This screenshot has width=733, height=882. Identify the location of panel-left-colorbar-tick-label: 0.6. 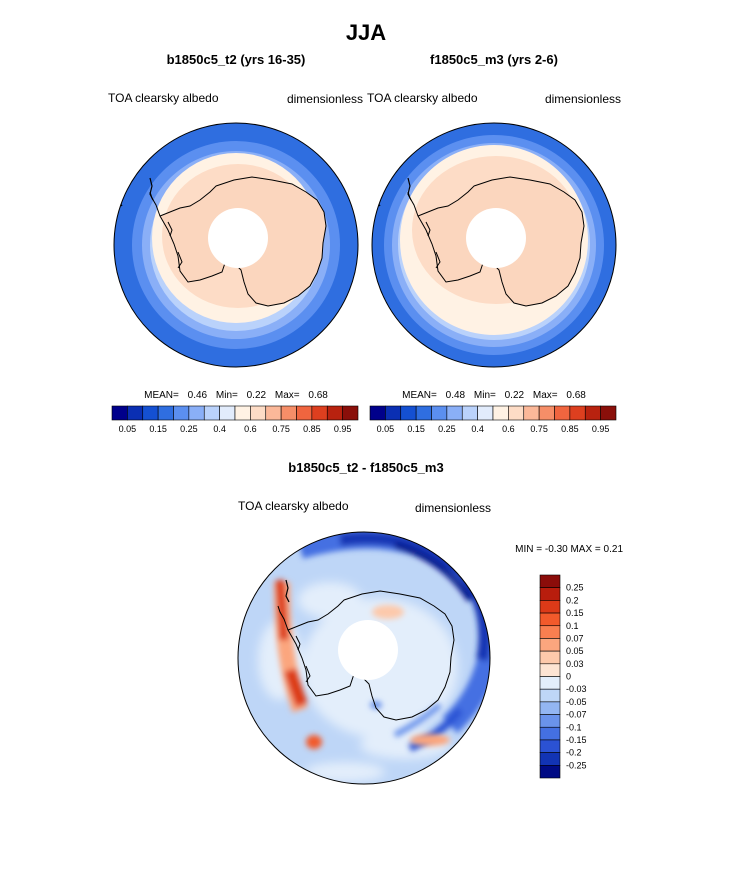
(250, 429).